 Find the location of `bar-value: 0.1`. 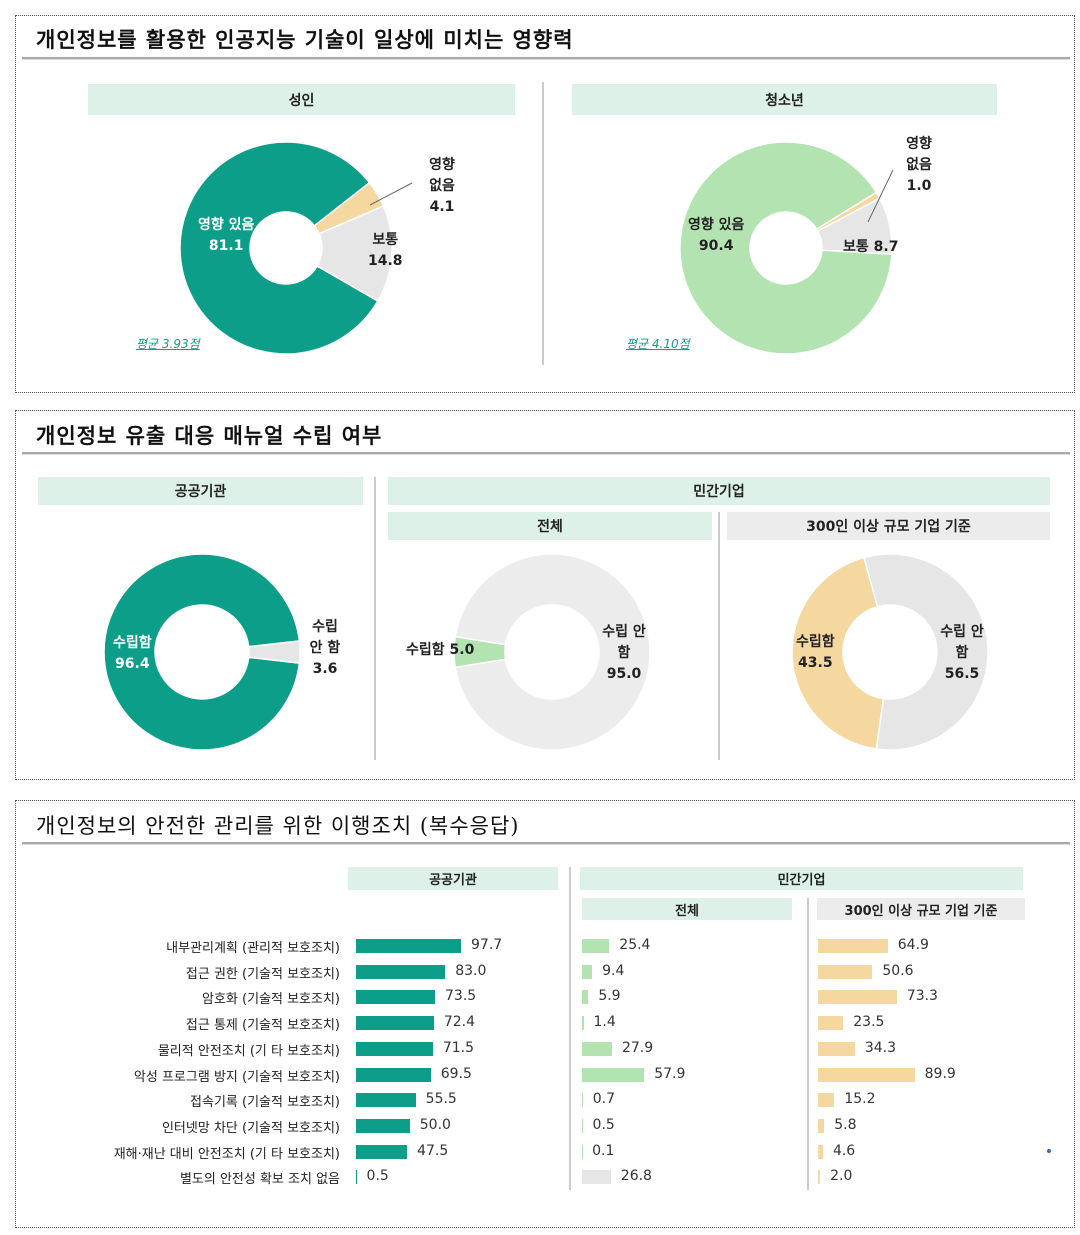

bar-value: 0.1 is located at coordinates (603, 1150).